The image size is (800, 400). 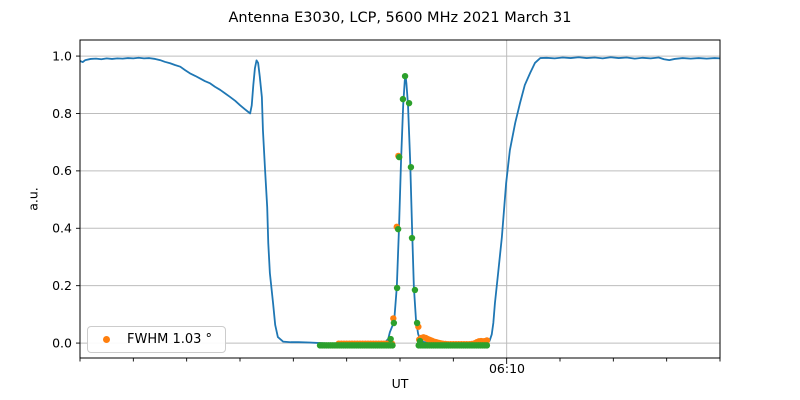 I want to click on y-tick-label: 0.6, so click(x=62, y=170).